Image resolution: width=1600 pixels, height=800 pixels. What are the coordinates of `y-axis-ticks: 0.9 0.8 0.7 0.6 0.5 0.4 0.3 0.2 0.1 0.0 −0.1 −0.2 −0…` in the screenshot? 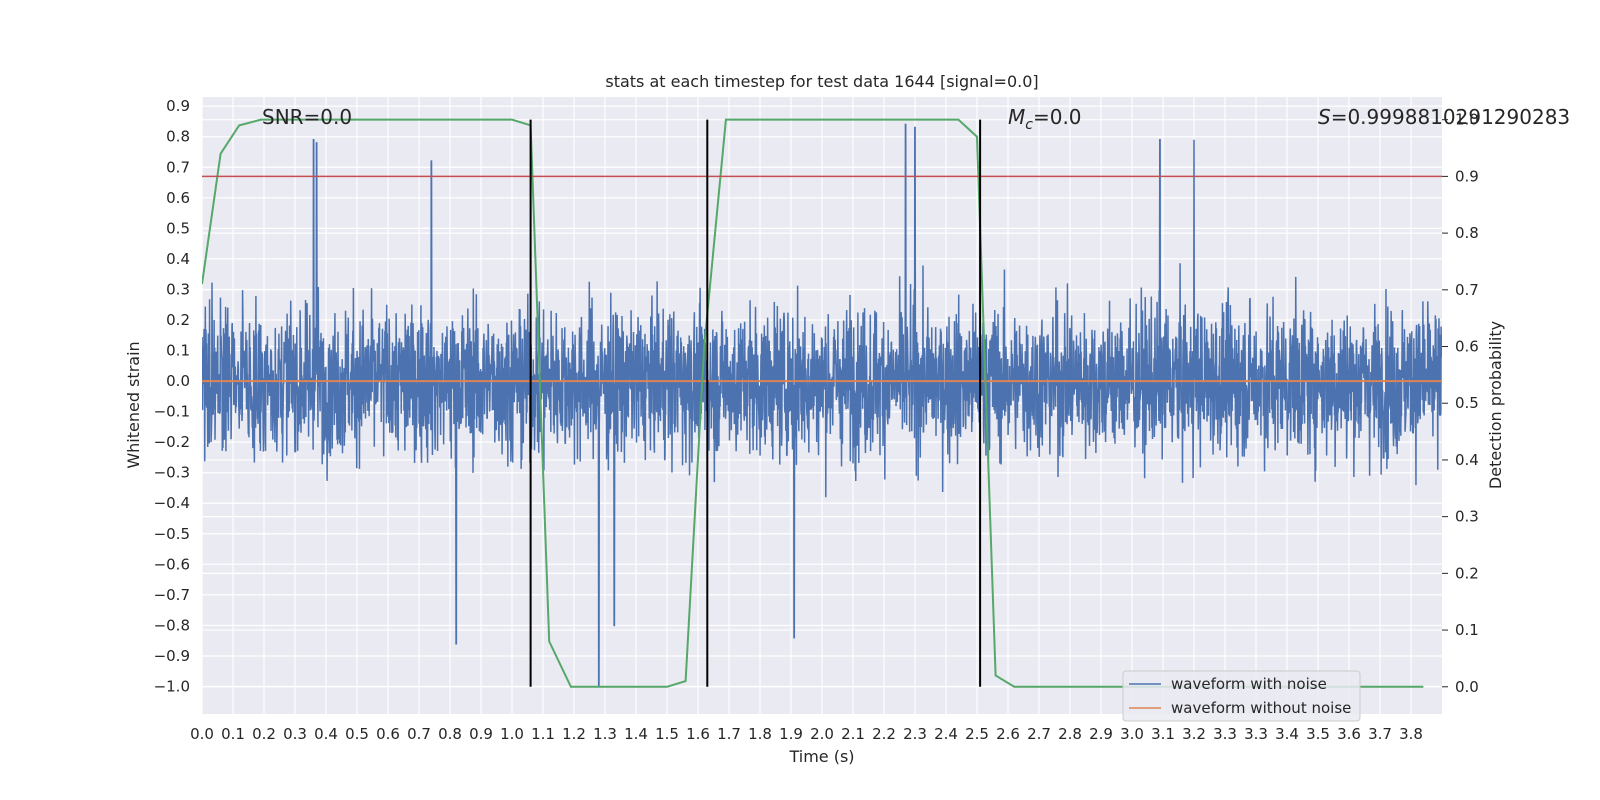 It's located at (172, 396).